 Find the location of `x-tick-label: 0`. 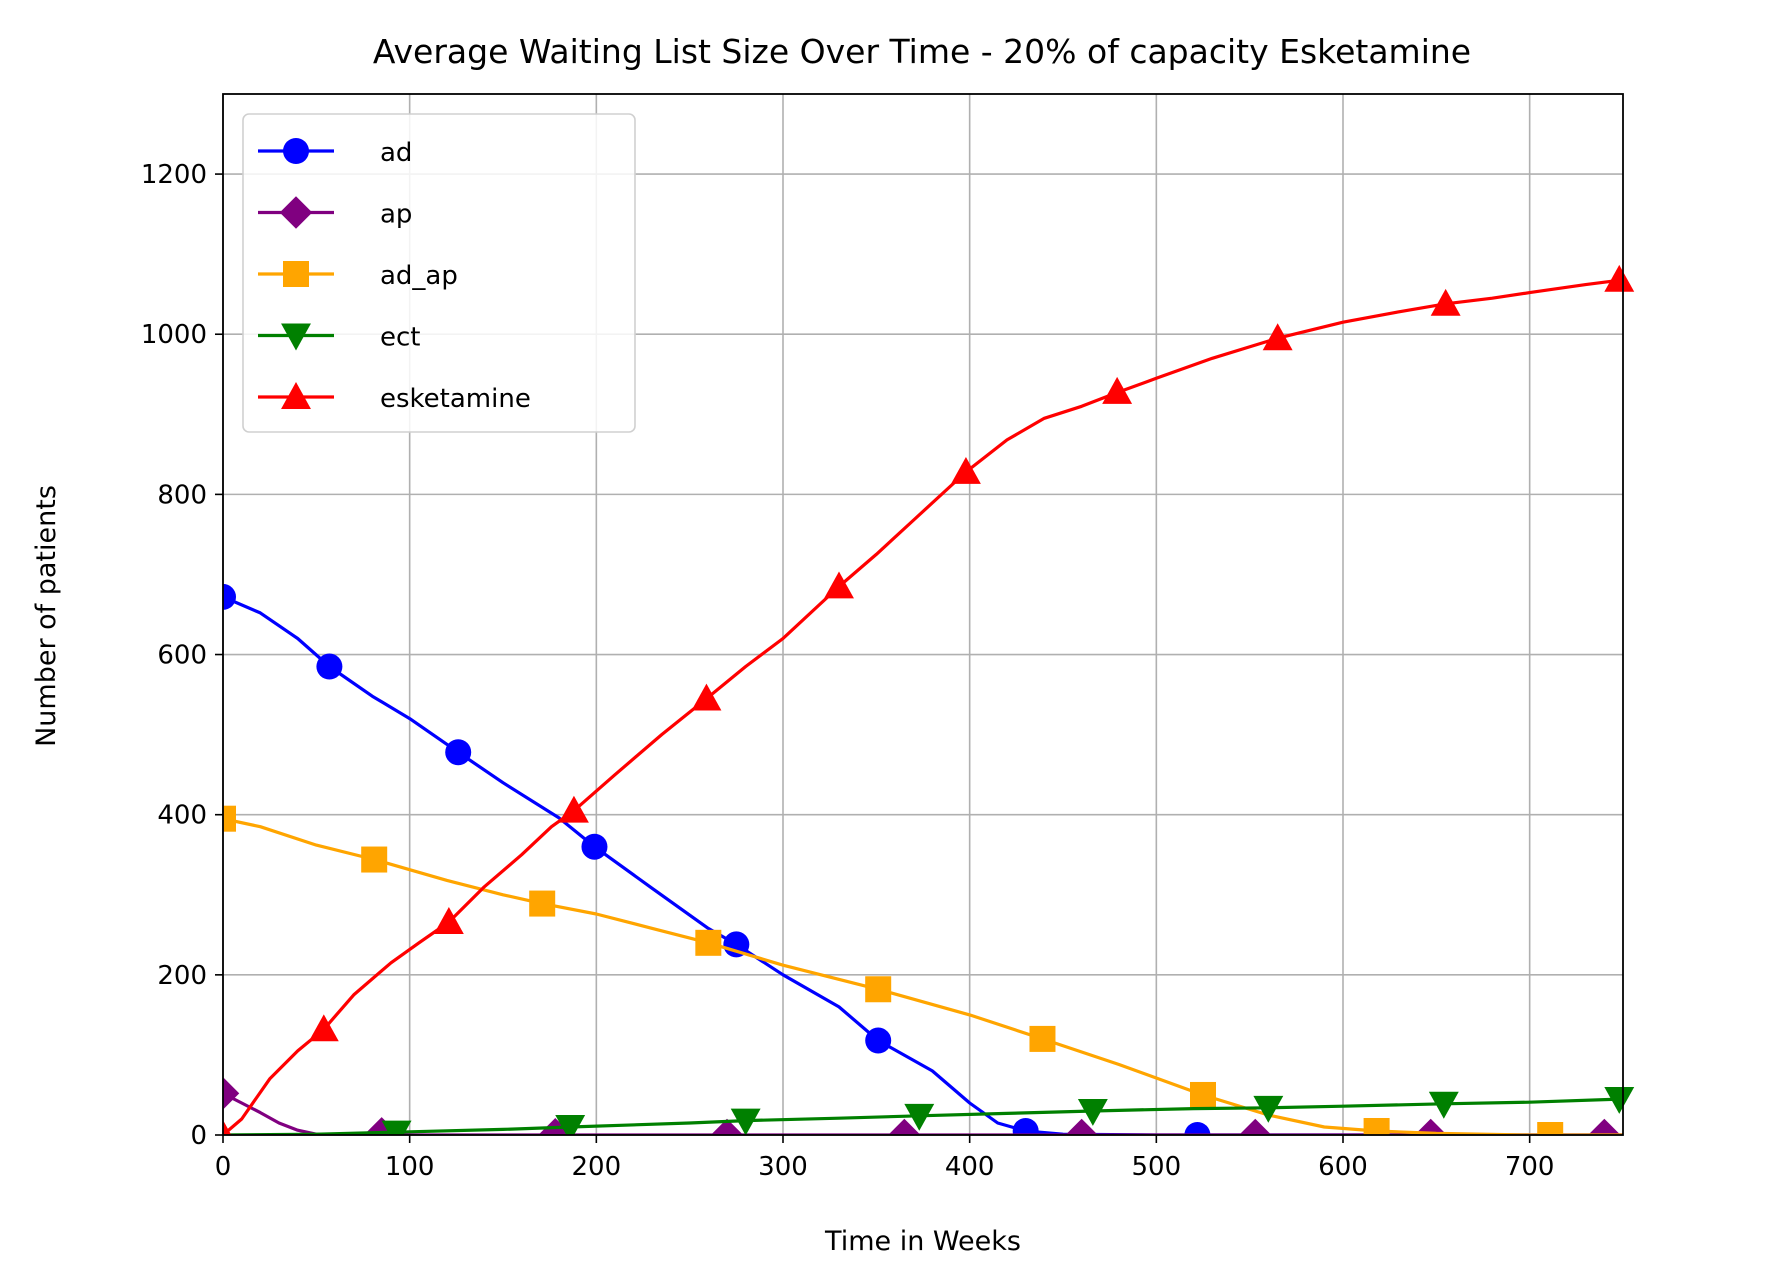

x-tick-label: 0 is located at coordinates (223, 1167).